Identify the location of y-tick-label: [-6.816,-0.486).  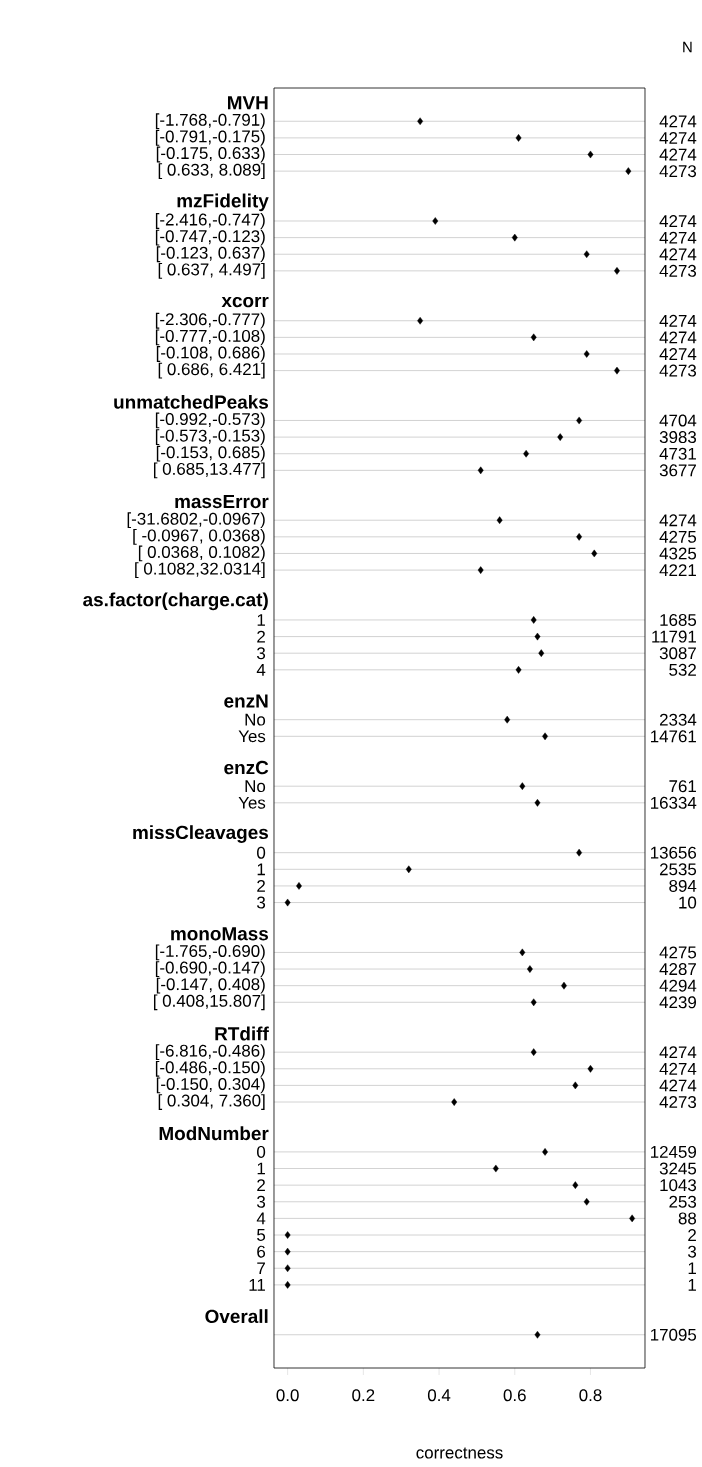
(210, 1052).